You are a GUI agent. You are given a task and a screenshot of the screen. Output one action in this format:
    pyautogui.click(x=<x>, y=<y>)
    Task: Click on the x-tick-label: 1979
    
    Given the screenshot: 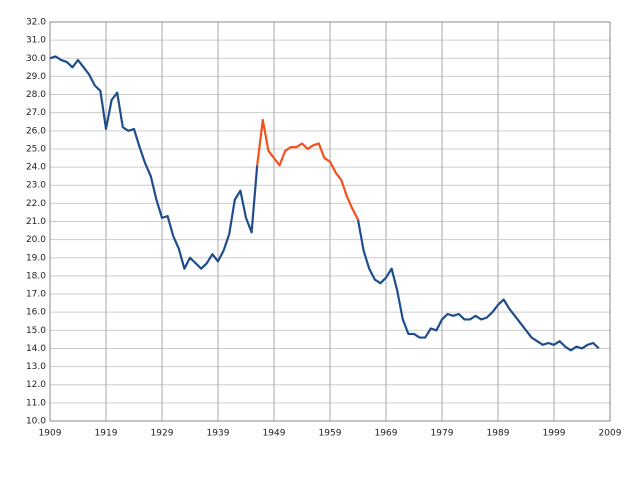 What is the action you would take?
    pyautogui.click(x=442, y=434)
    